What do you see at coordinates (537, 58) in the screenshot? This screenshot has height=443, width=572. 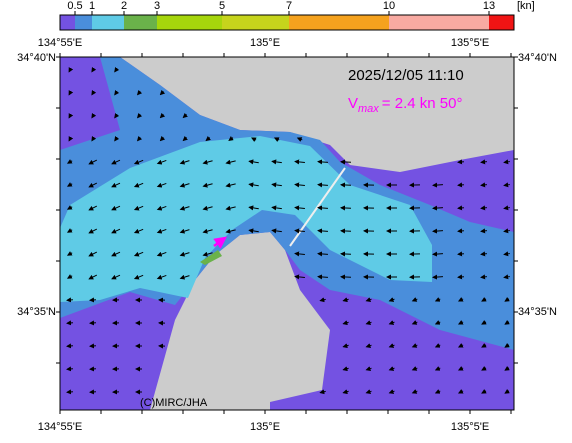 I see `right-label: 34°40'N` at bounding box center [537, 58].